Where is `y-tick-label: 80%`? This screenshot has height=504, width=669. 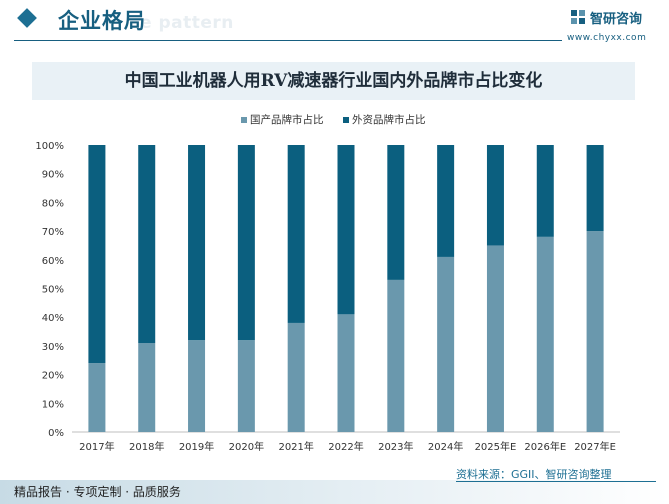
y-tick-label: 80% is located at coordinates (53, 203).